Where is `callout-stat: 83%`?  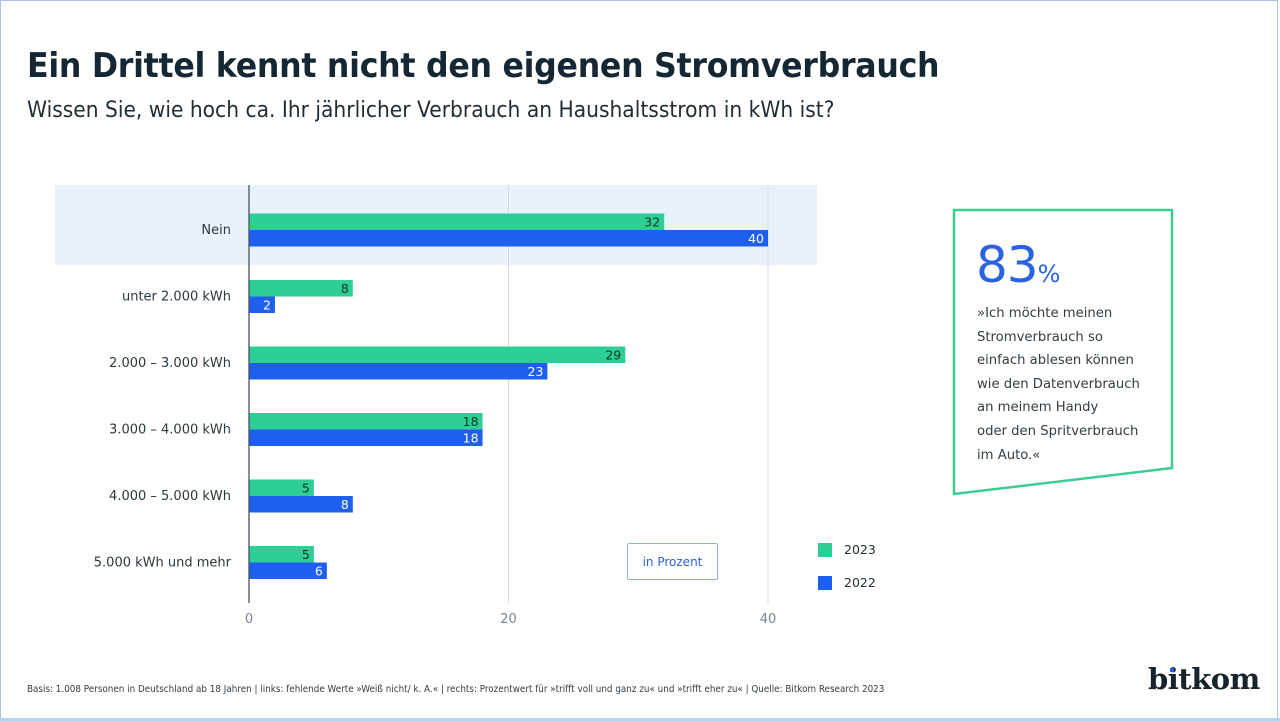 callout-stat: 83% is located at coordinates (1018, 265).